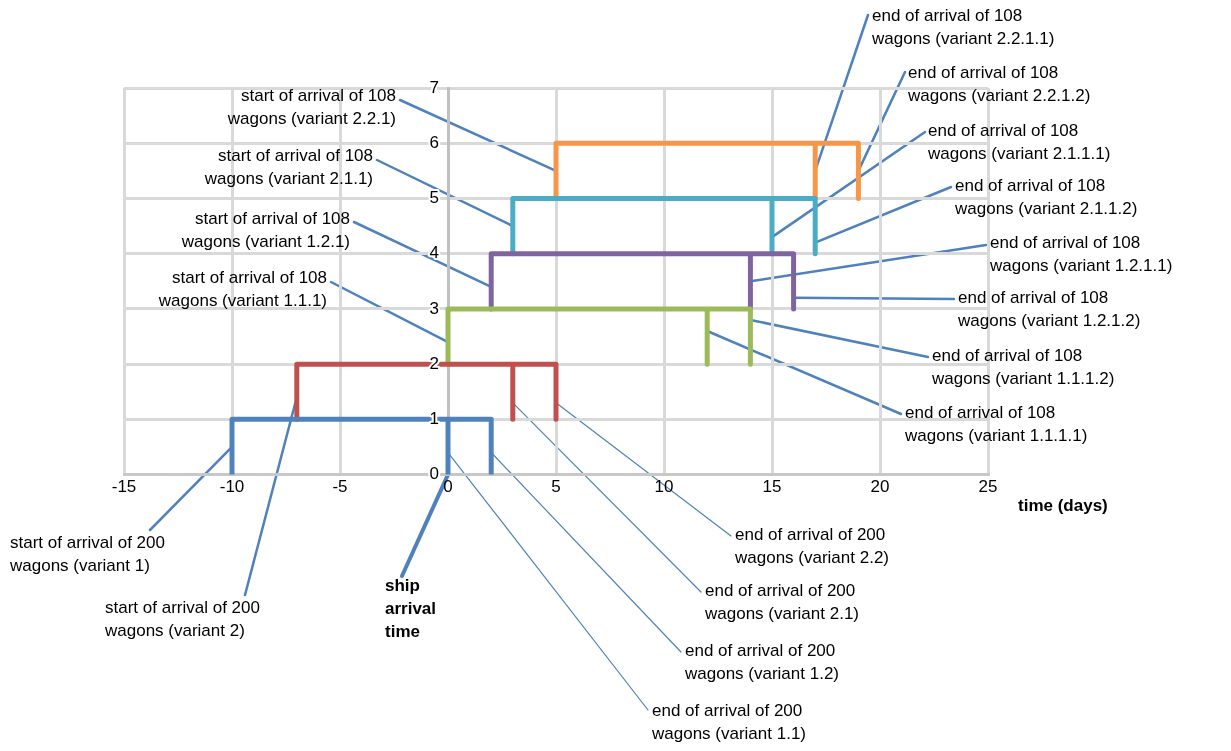 This screenshot has width=1231, height=751. What do you see at coordinates (434, 308) in the screenshot?
I see `y-tick-label: 3` at bounding box center [434, 308].